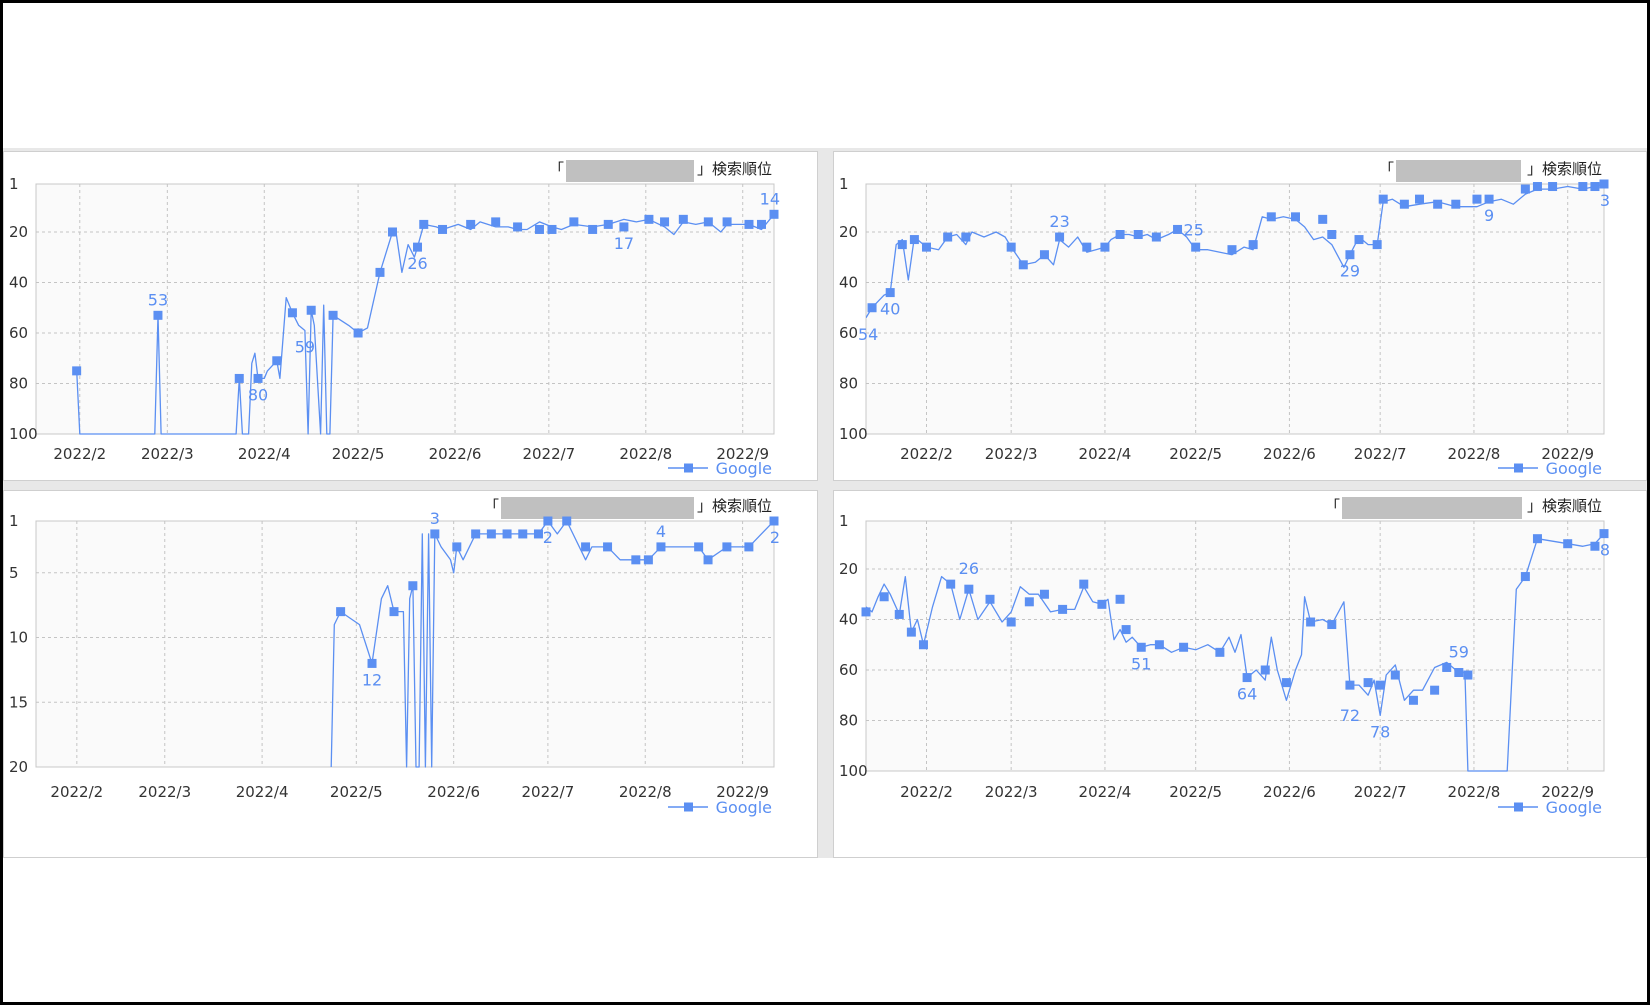 This screenshot has height=1005, width=1650. What do you see at coordinates (1059, 221) in the screenshot?
I see `data-label: 23` at bounding box center [1059, 221].